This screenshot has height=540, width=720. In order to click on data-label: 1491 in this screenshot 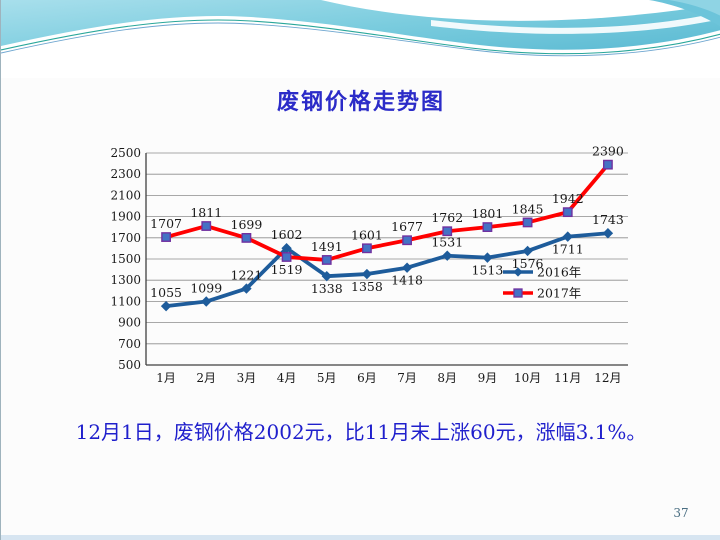, I will do `click(327, 246)`.